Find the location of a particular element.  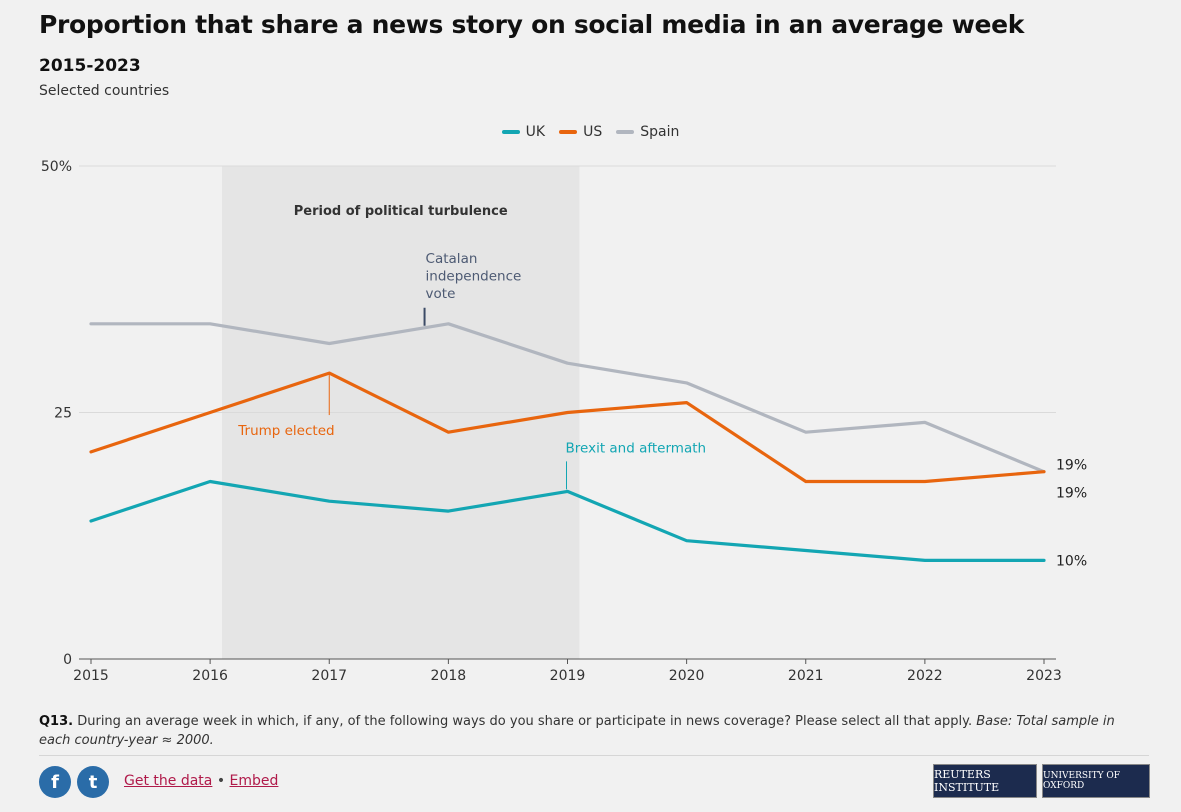

x-tick-label: 2020 is located at coordinates (687, 676).